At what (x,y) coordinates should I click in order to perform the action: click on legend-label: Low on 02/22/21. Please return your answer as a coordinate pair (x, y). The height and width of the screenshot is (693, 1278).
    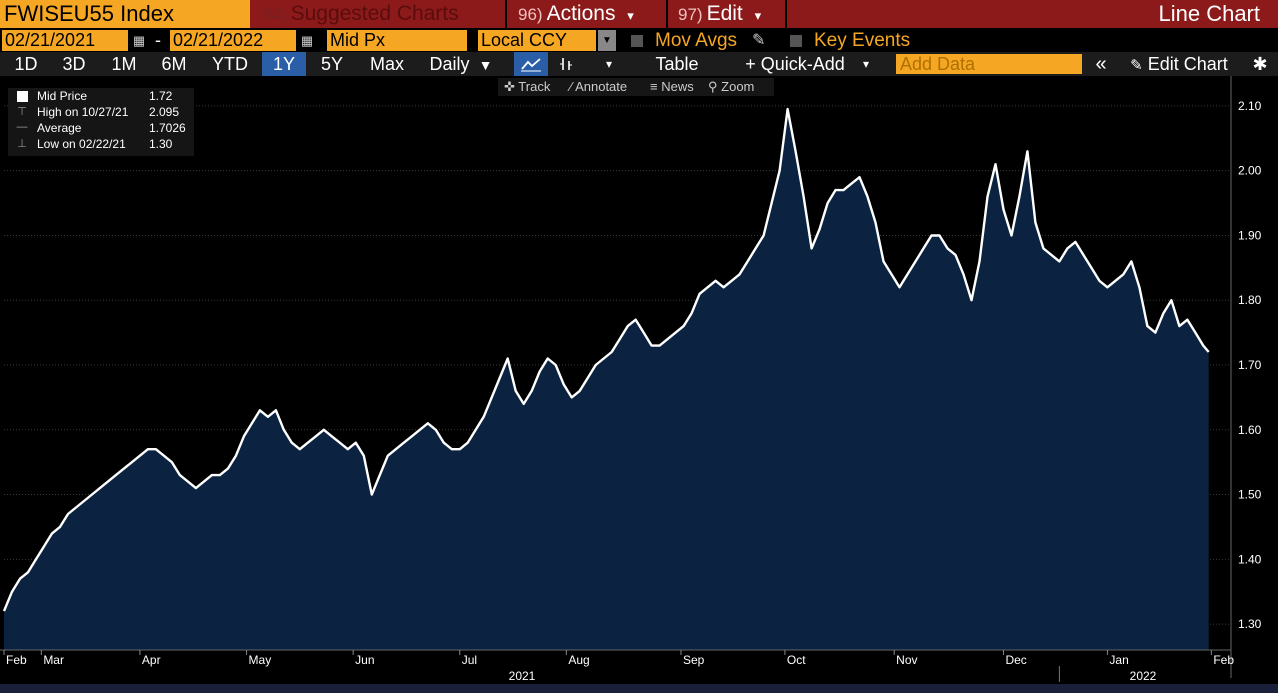
    Looking at the image, I should click on (81, 144).